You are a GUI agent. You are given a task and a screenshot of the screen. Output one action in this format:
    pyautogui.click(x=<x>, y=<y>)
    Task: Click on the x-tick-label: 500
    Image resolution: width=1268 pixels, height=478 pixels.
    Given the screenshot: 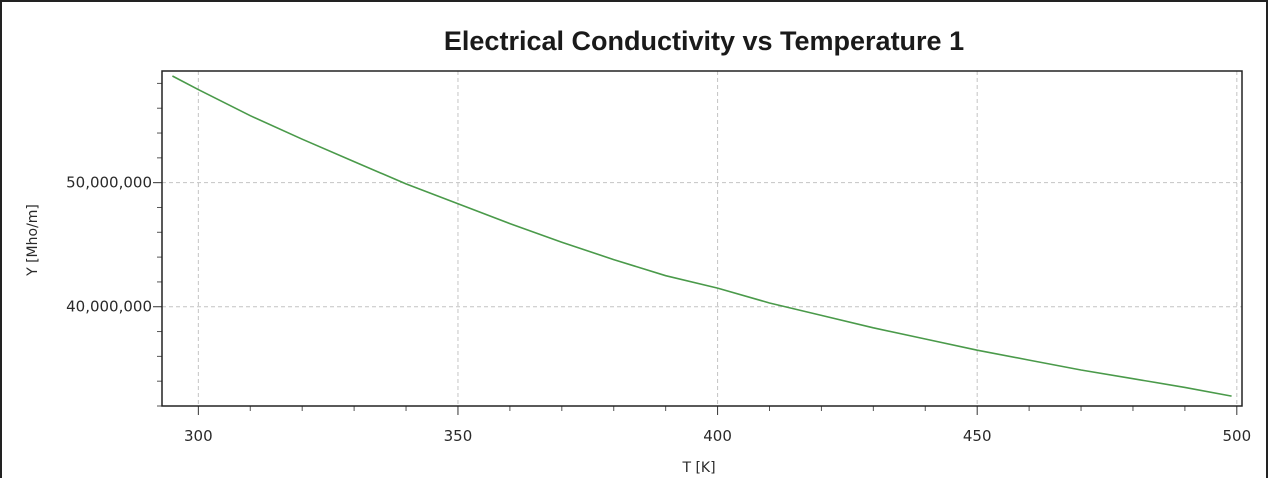 What is the action you would take?
    pyautogui.click(x=1236, y=436)
    